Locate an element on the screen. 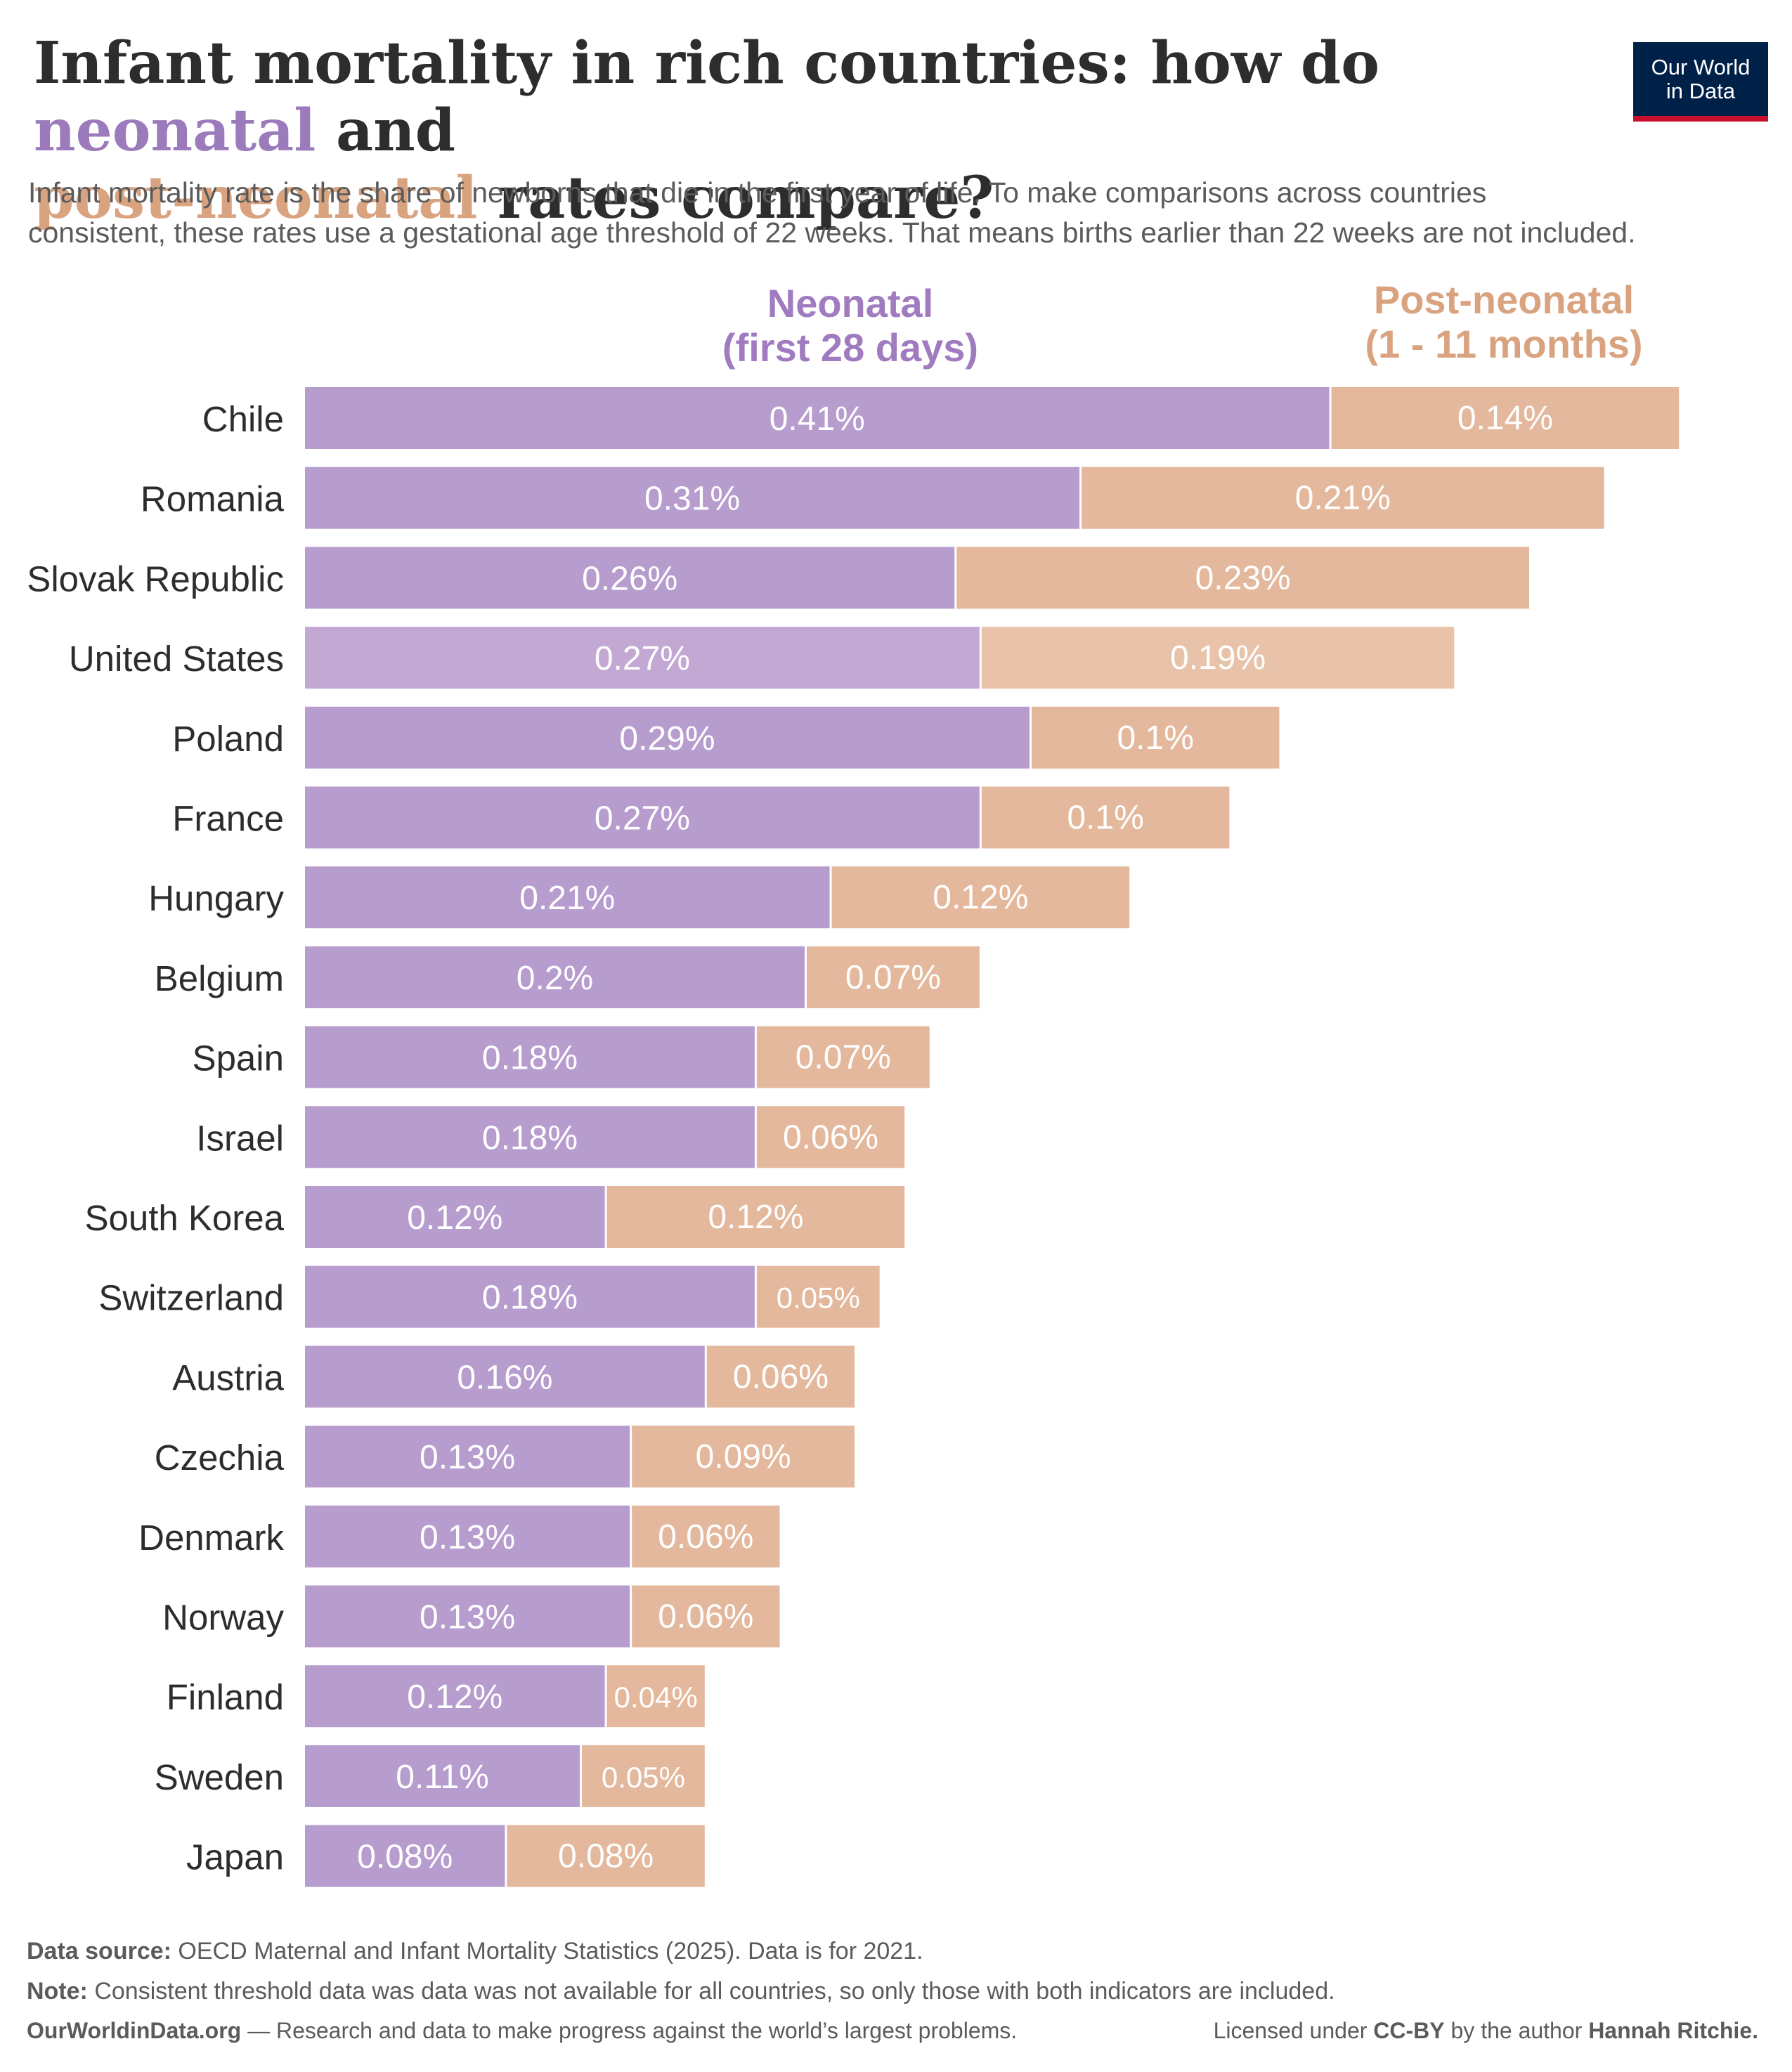 The height and width of the screenshot is (2072, 1792). value-label-neonatal-slovak-republic: 0.26% is located at coordinates (629, 578).